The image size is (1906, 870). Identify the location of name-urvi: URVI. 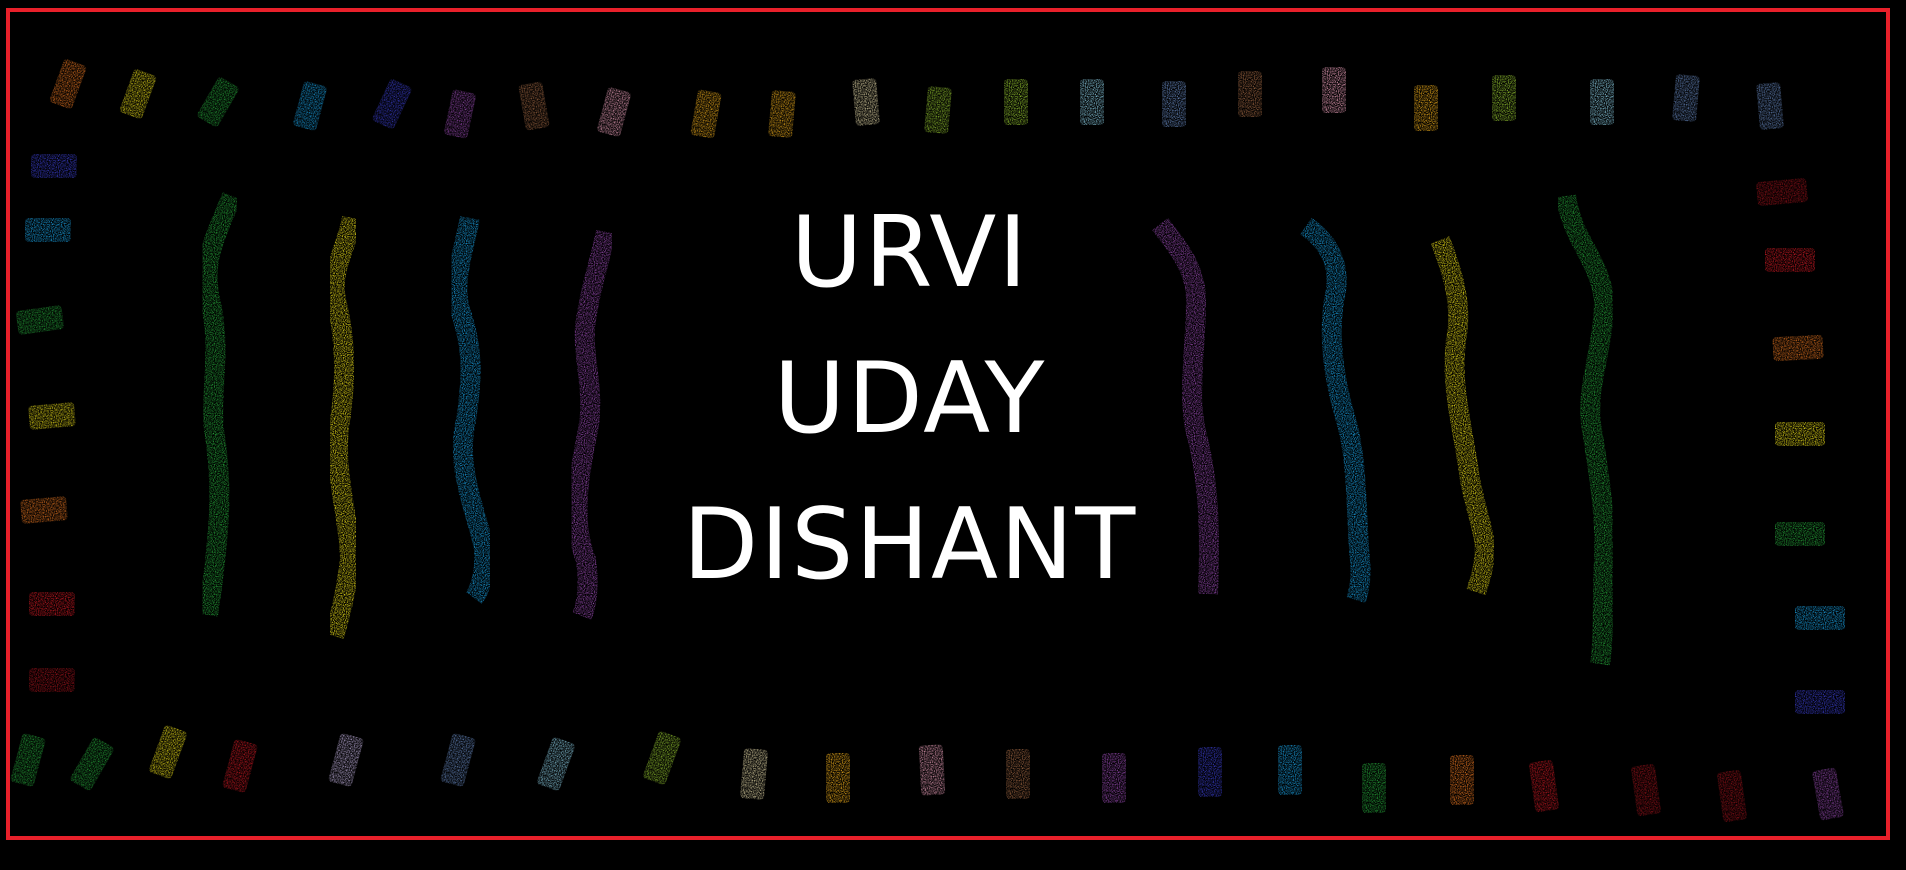
(910, 253).